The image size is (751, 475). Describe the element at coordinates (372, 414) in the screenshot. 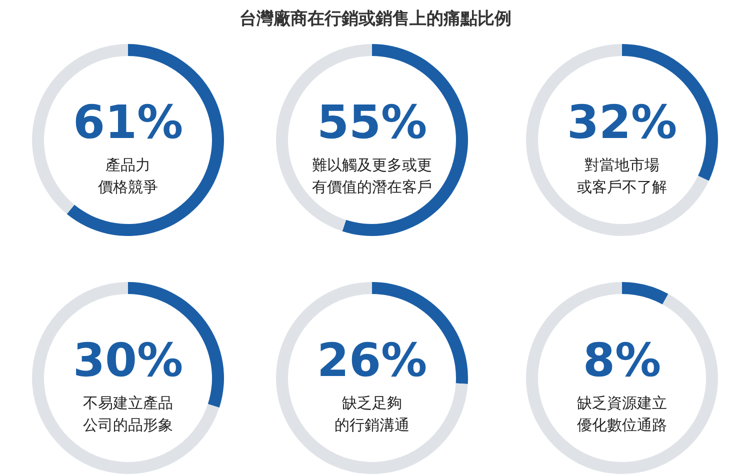

I see `slice-label: 缺乏足夠的行銷溝通` at that location.